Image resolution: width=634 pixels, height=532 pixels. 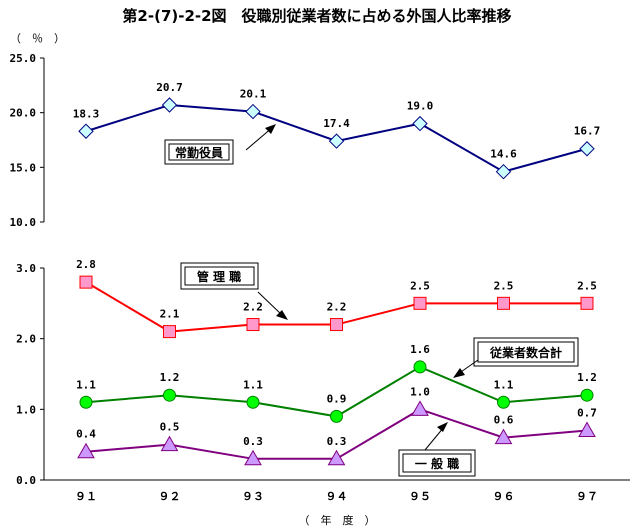 What do you see at coordinates (337, 520) in the screenshot?
I see `x-axis-title: （ 年 度 ）` at bounding box center [337, 520].